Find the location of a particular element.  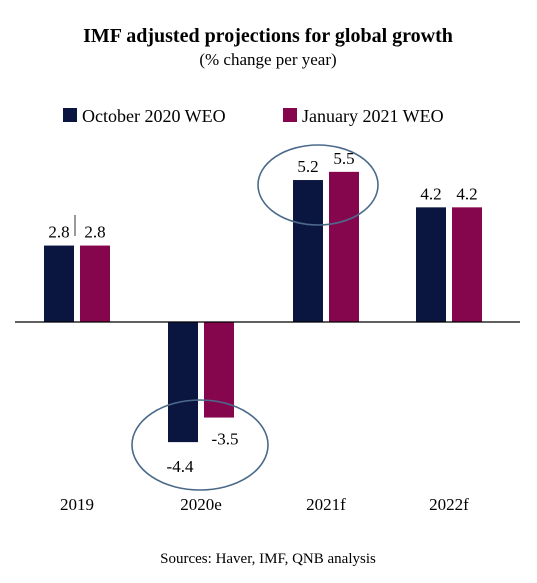

value-label-2021f-series-1: 5.5 is located at coordinates (343, 158).